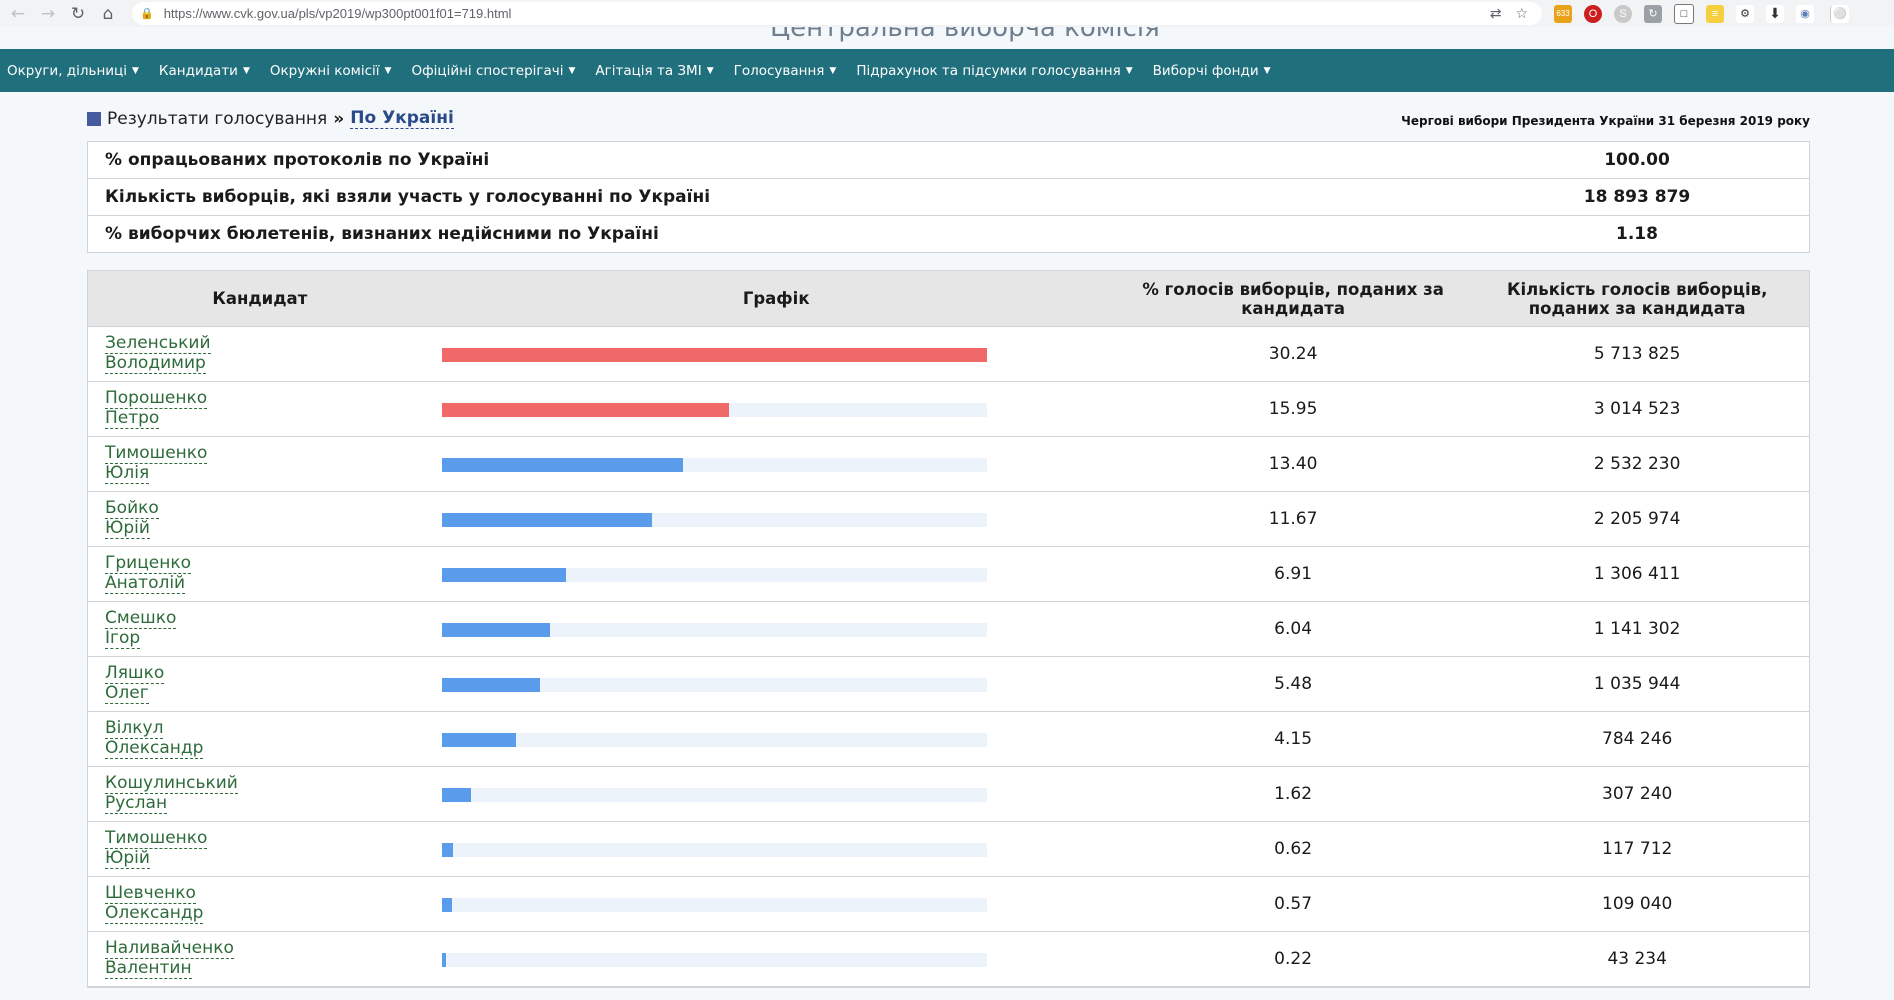 The height and width of the screenshot is (1000, 1894). I want to click on percent-cell: 30.24, so click(1293, 354).